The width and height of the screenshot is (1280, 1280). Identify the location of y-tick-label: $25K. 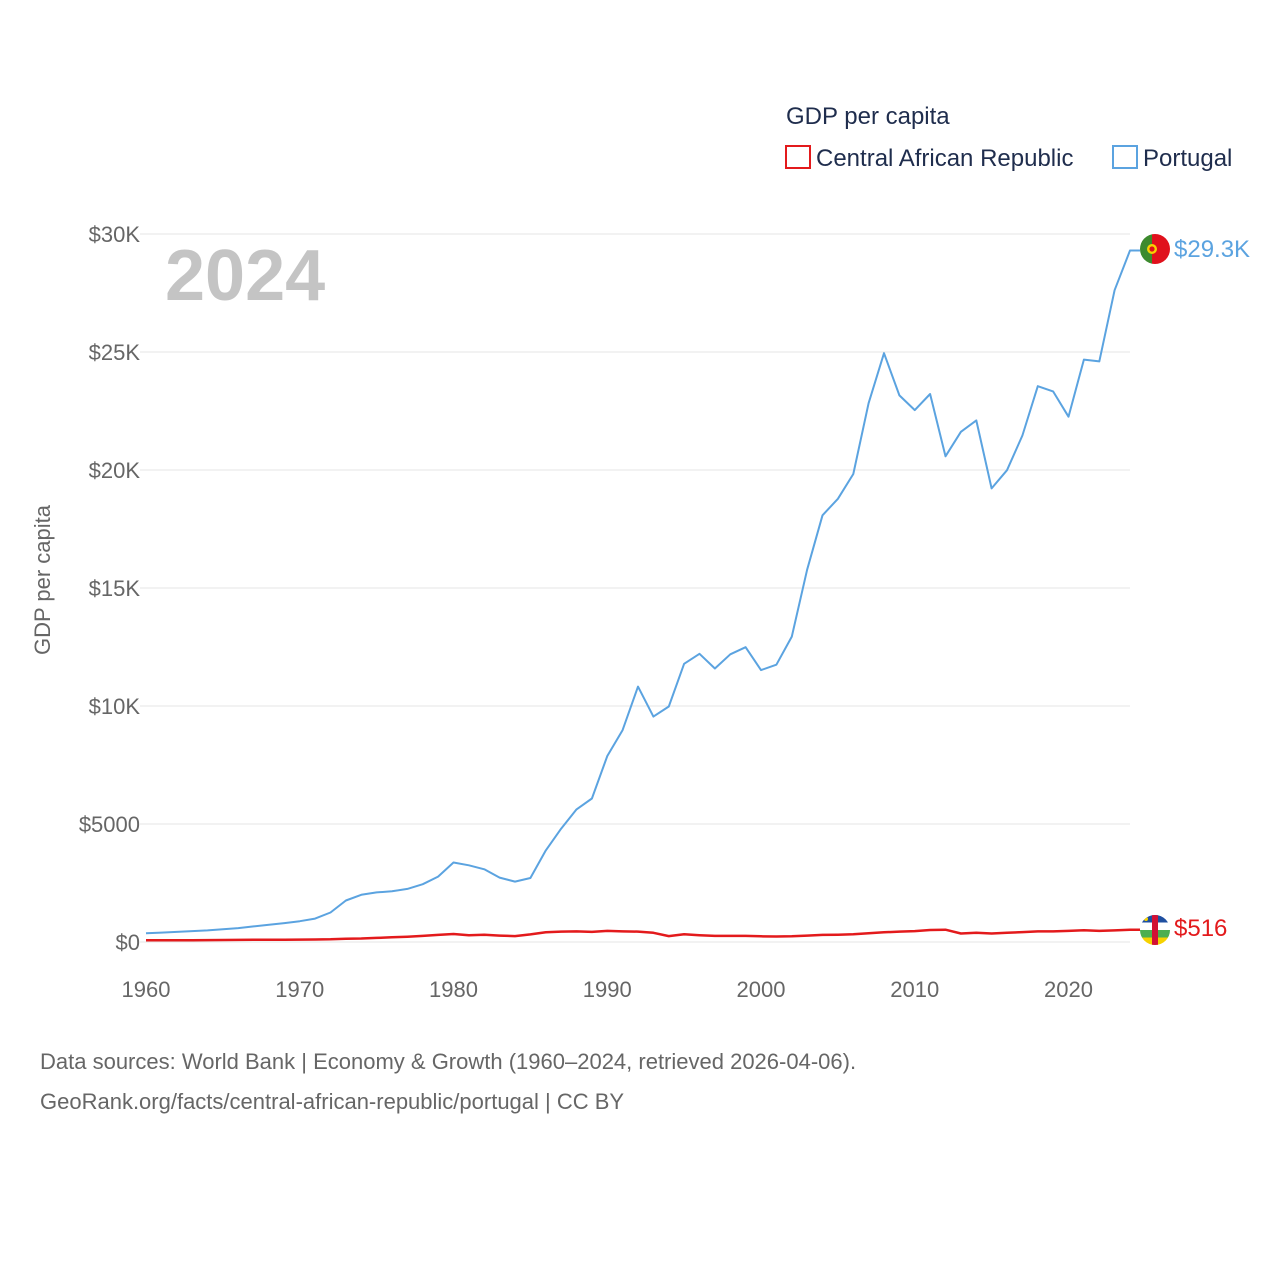
(115, 352).